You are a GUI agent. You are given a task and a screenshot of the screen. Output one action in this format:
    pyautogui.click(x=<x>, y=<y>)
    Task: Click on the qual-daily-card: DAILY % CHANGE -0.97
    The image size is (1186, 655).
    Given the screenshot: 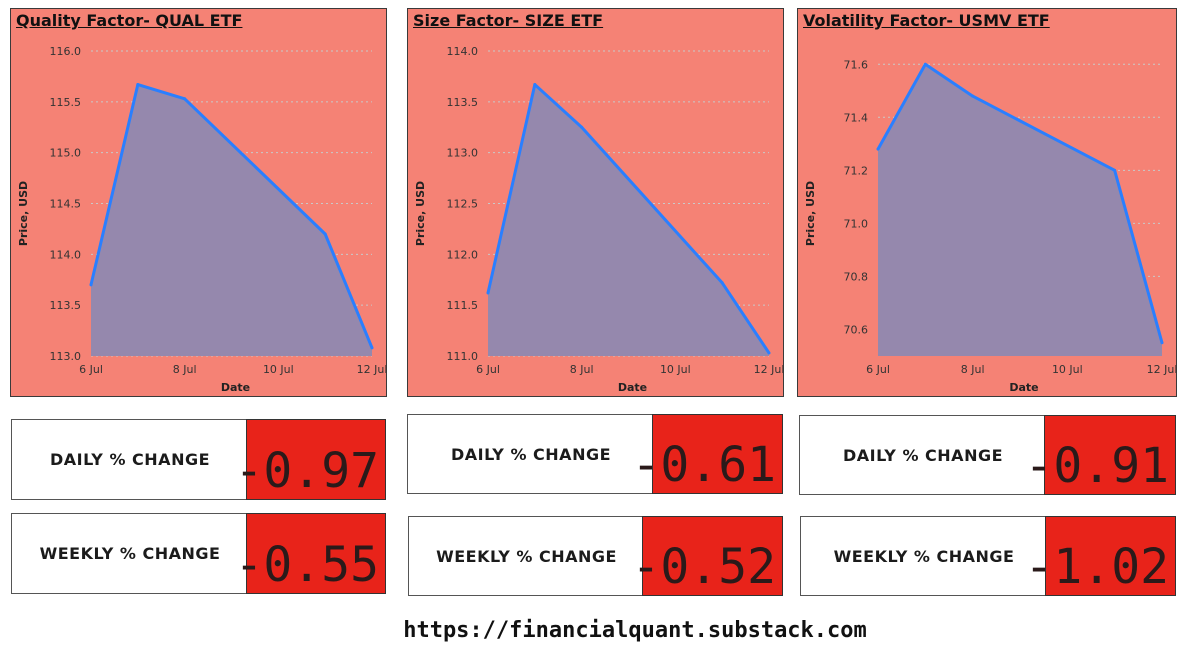 What is the action you would take?
    pyautogui.click(x=198, y=459)
    